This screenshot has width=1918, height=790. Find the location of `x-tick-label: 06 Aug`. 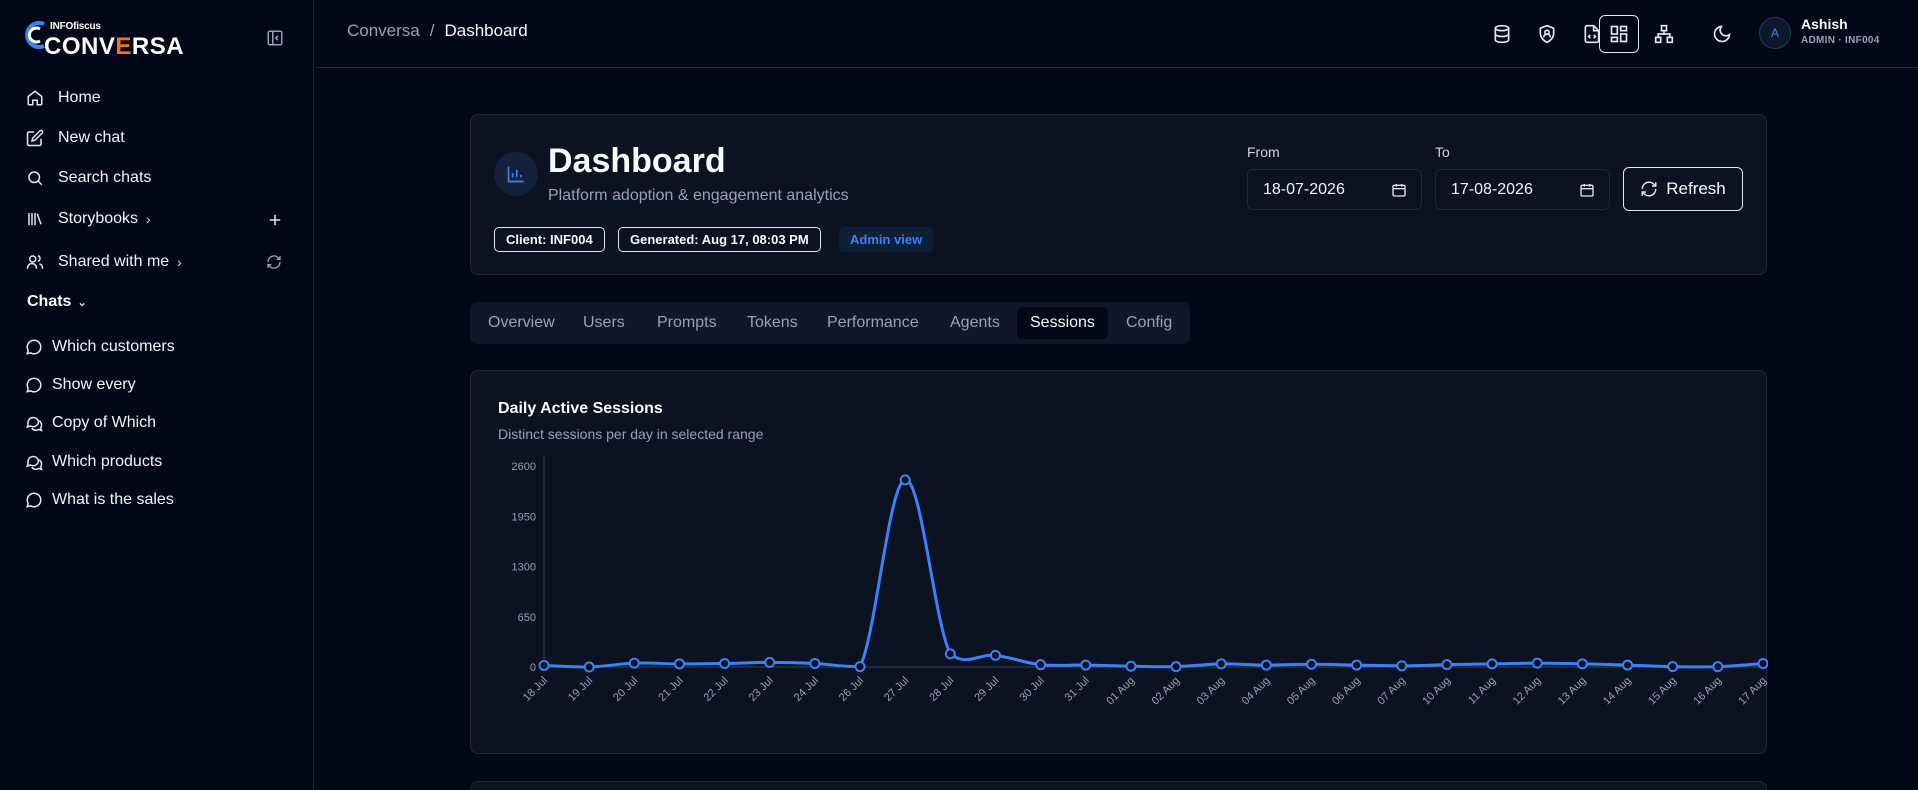

x-tick-label: 06 Aug is located at coordinates (1346, 691).